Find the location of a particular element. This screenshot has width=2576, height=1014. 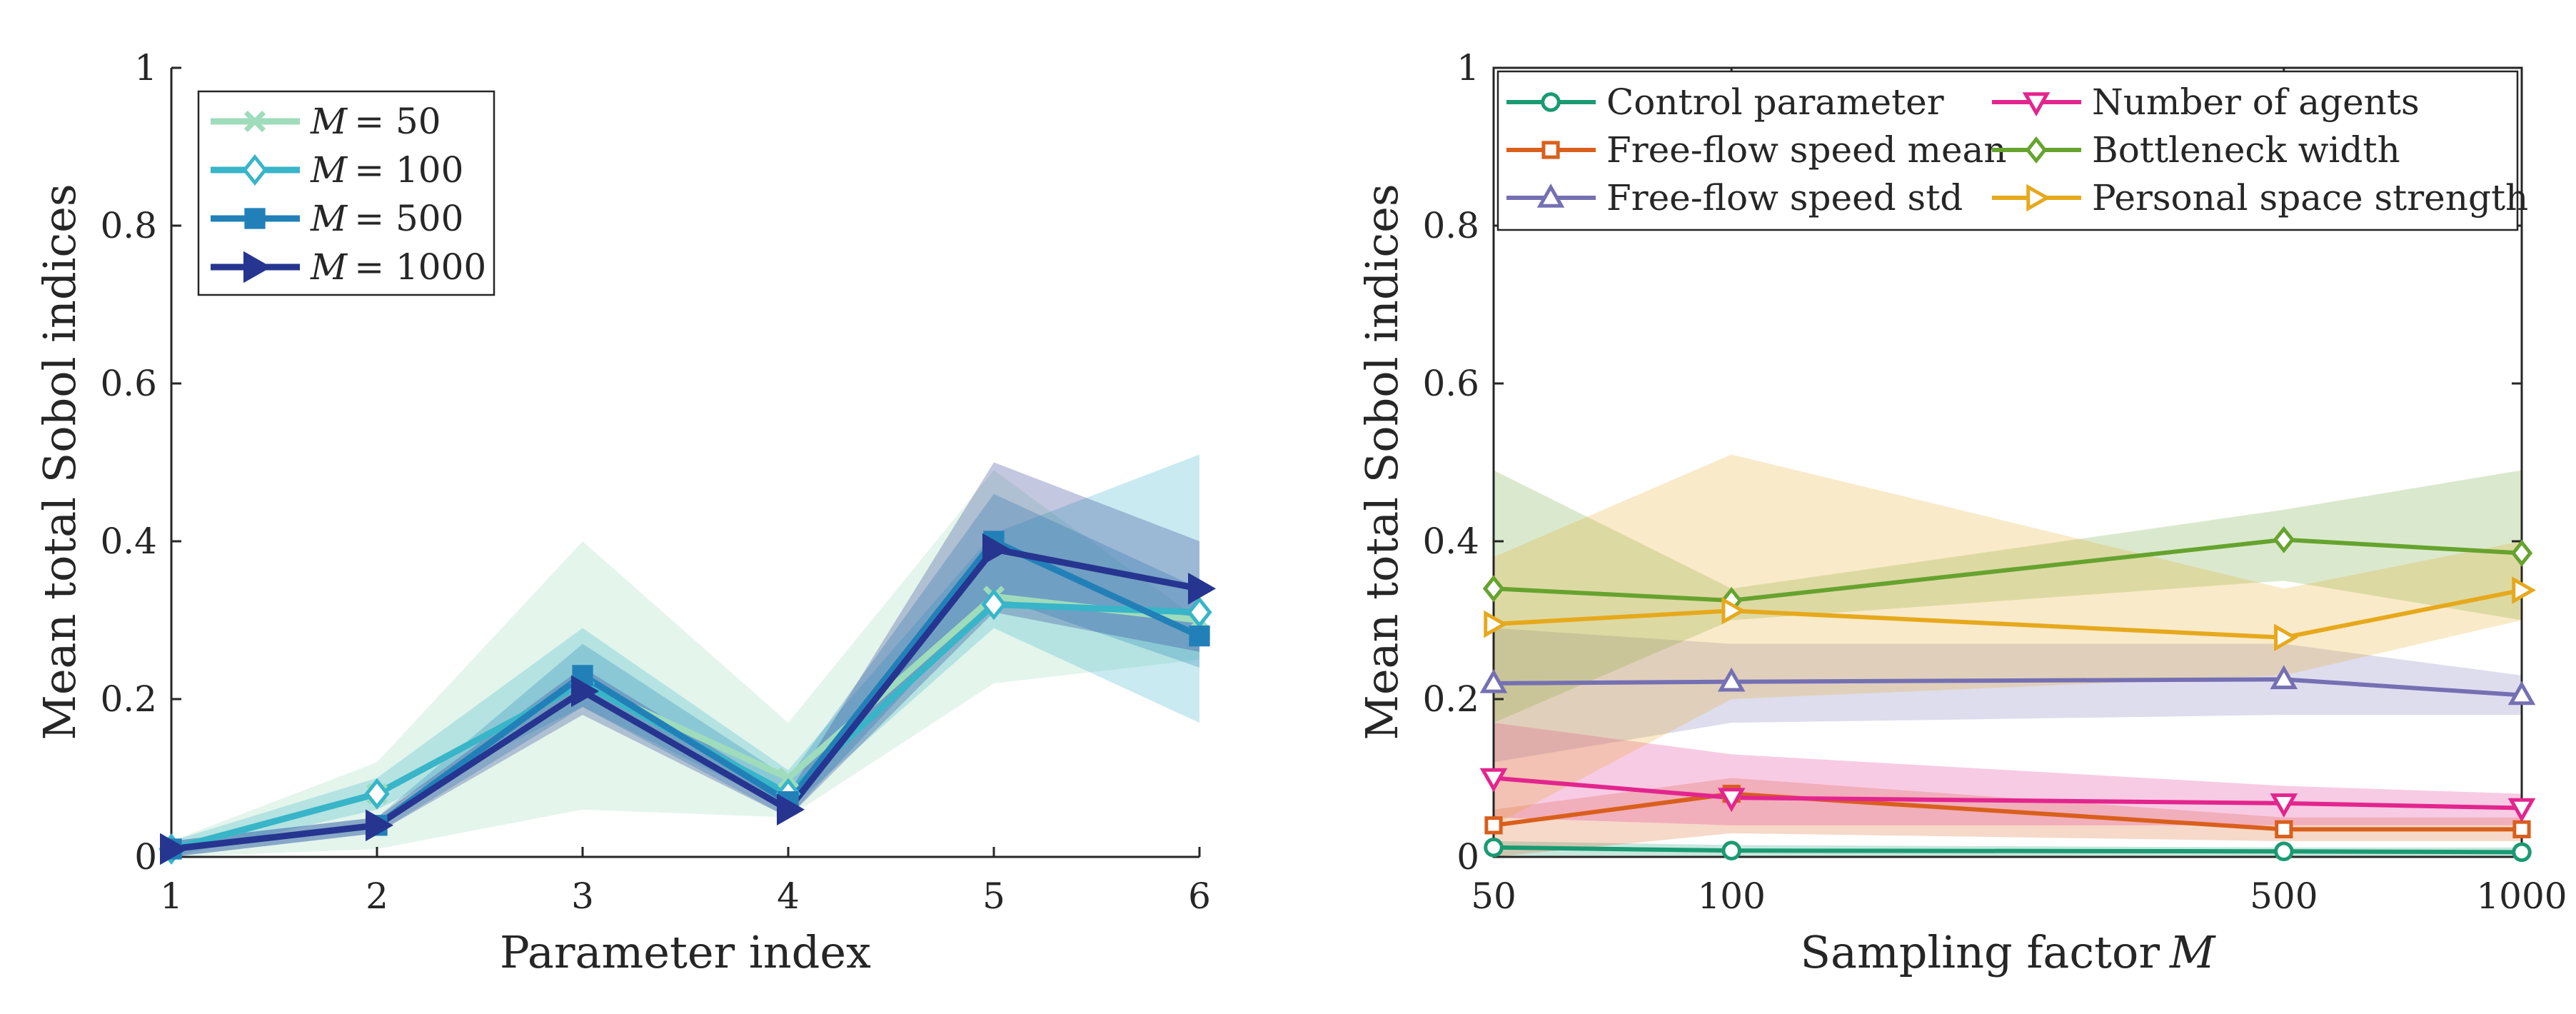

right-series-lines is located at coordinates (2007, 696).